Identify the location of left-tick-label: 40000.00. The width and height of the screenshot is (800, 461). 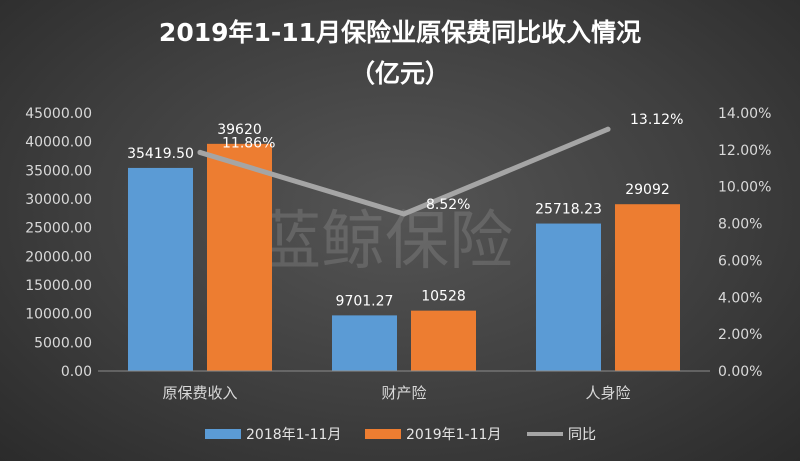
(58, 143).